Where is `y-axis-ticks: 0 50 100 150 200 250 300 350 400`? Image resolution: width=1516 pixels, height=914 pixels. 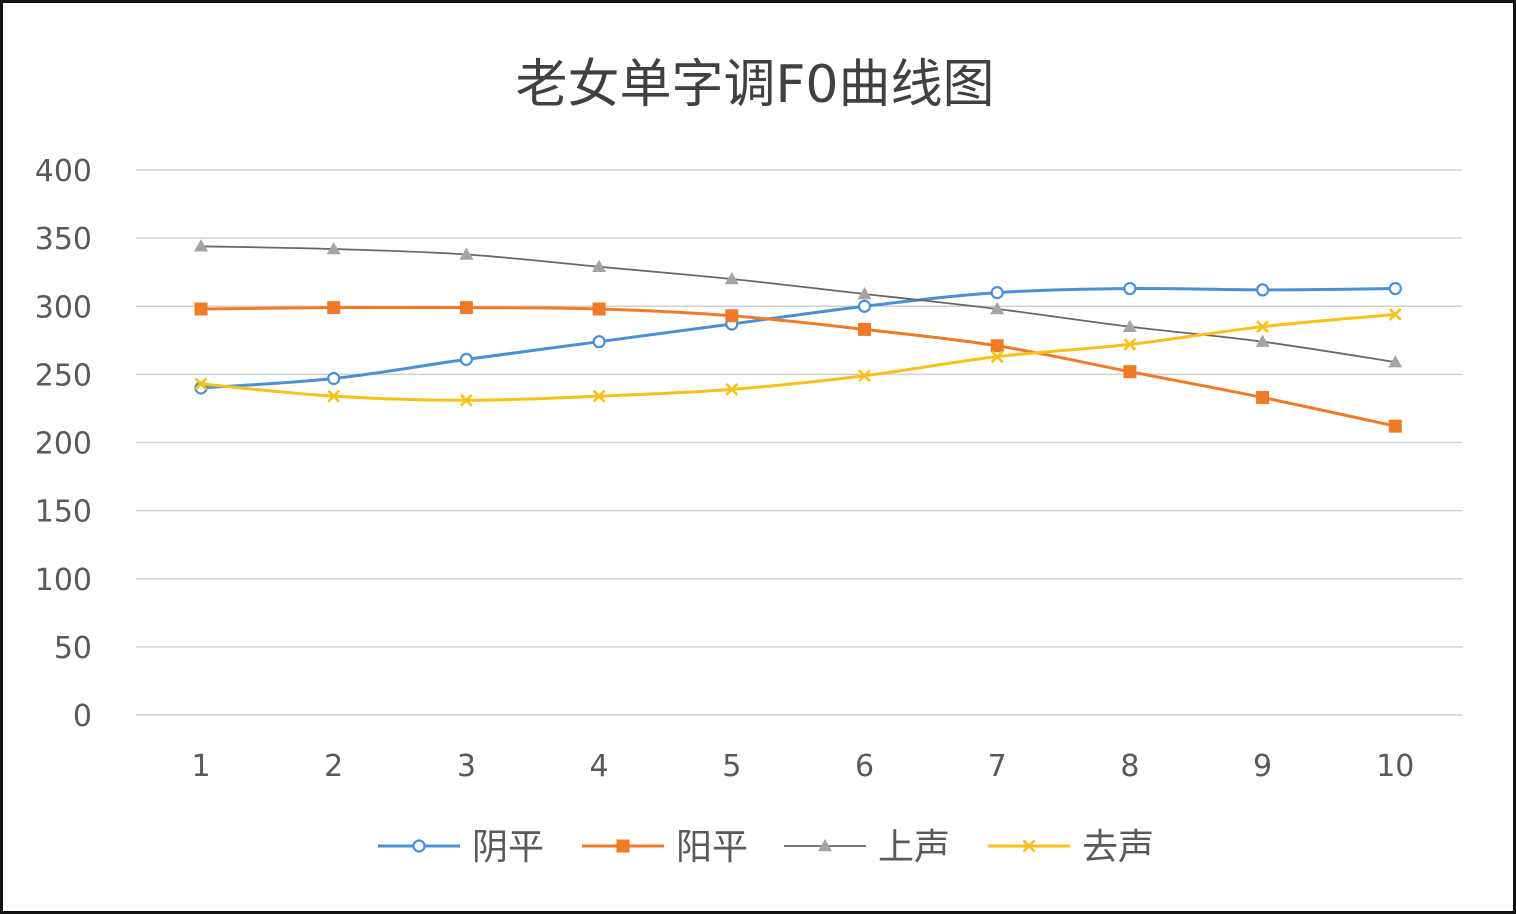 y-axis-ticks: 0 50 100 150 200 250 300 350 400 is located at coordinates (63, 444).